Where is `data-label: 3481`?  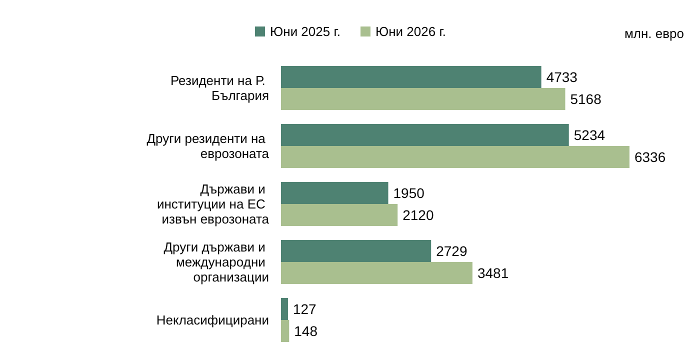
data-label: 3481 is located at coordinates (493, 273).